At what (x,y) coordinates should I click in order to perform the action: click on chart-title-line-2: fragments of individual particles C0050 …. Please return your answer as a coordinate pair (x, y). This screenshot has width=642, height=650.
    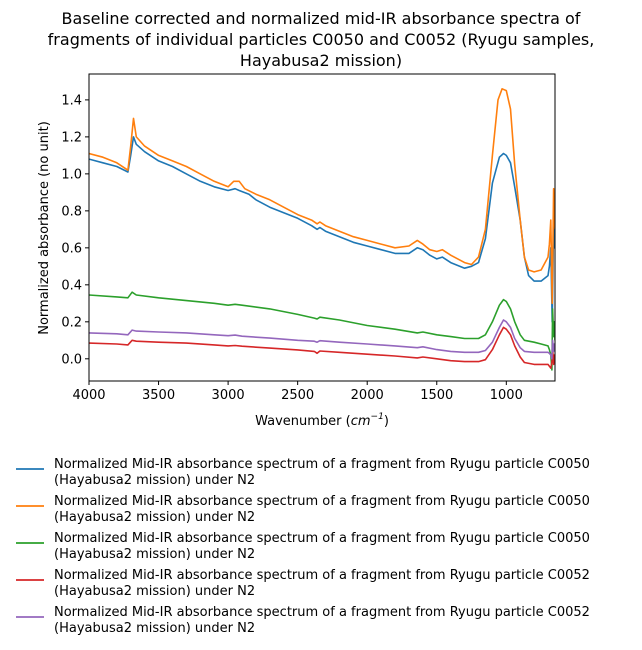
    Looking at the image, I should click on (321, 39).